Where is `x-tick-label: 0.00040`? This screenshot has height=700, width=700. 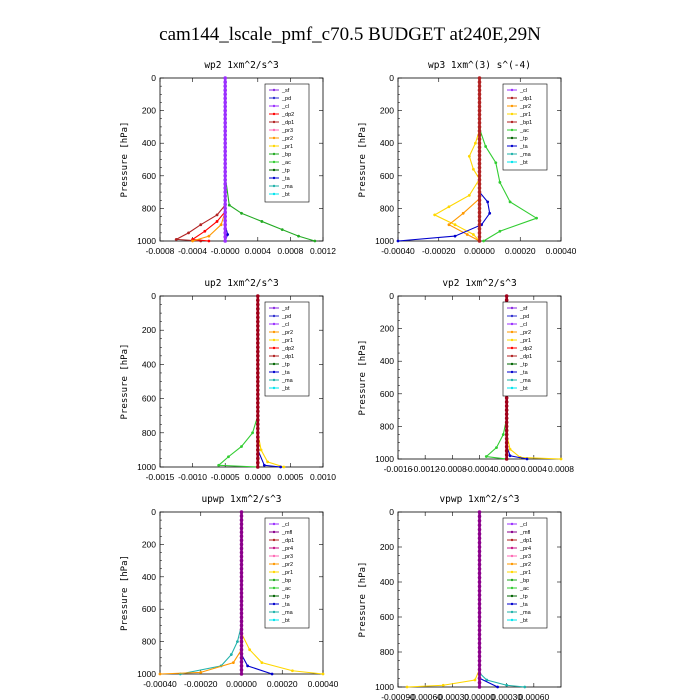 x-tick-label: 0.00040 is located at coordinates (323, 684).